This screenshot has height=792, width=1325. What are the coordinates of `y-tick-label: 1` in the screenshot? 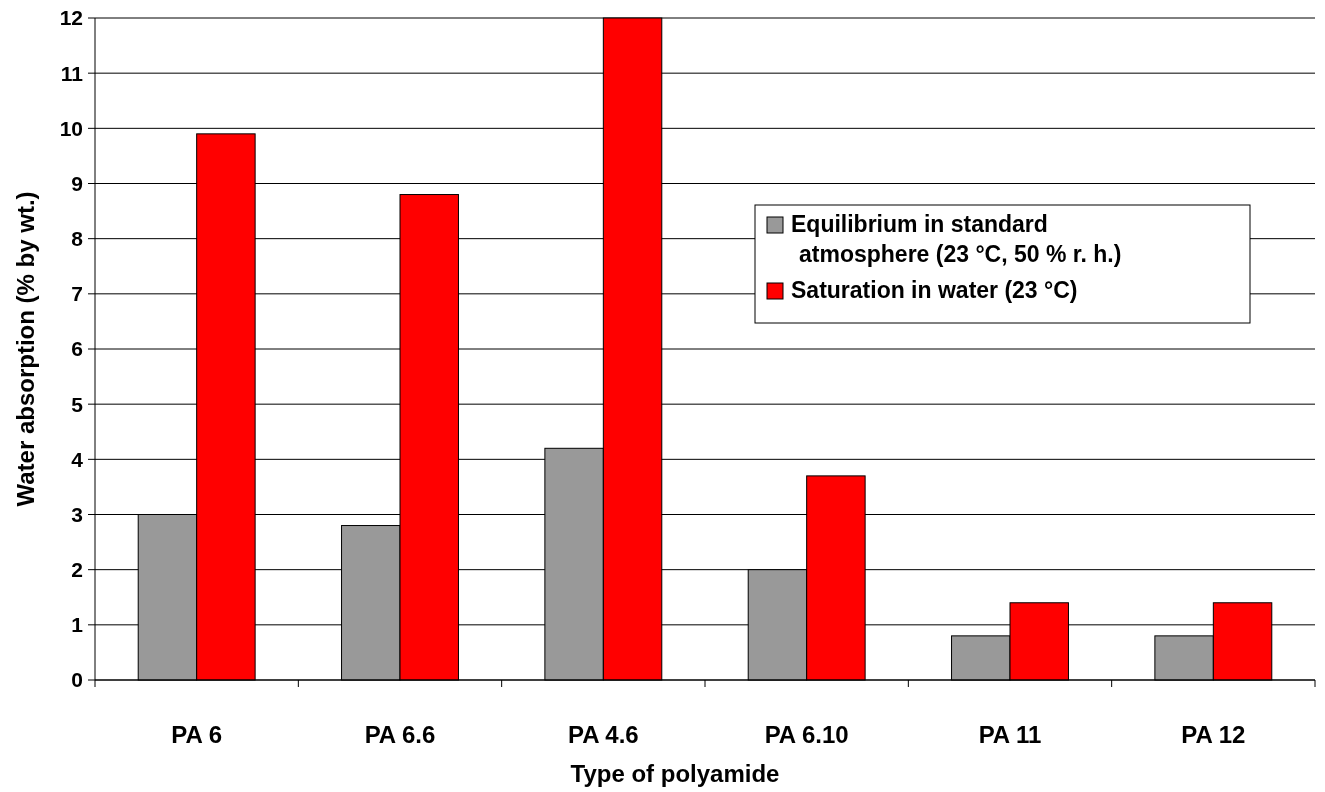 It's located at (77, 625).